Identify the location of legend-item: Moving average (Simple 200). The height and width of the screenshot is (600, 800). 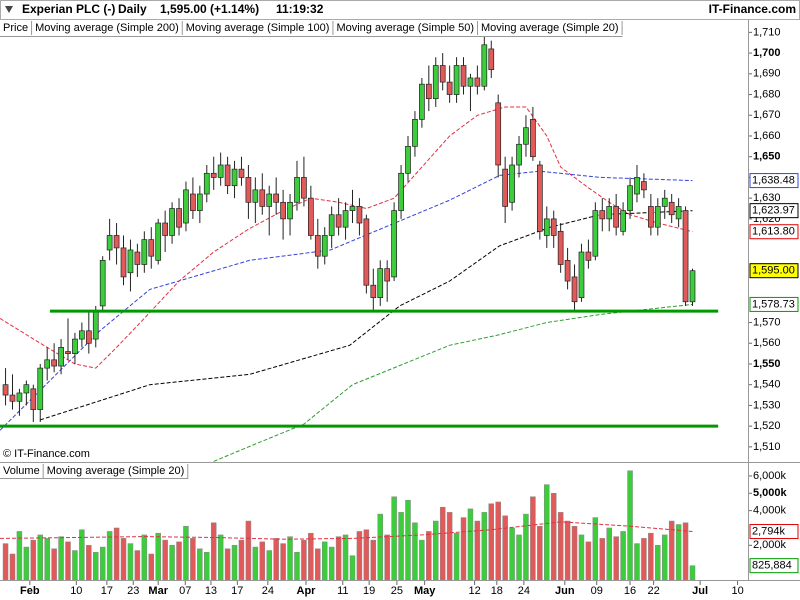
(107, 28).